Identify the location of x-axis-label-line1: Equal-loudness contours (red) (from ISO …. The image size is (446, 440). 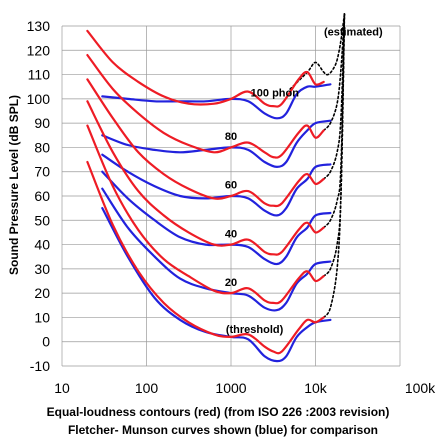
(218, 412).